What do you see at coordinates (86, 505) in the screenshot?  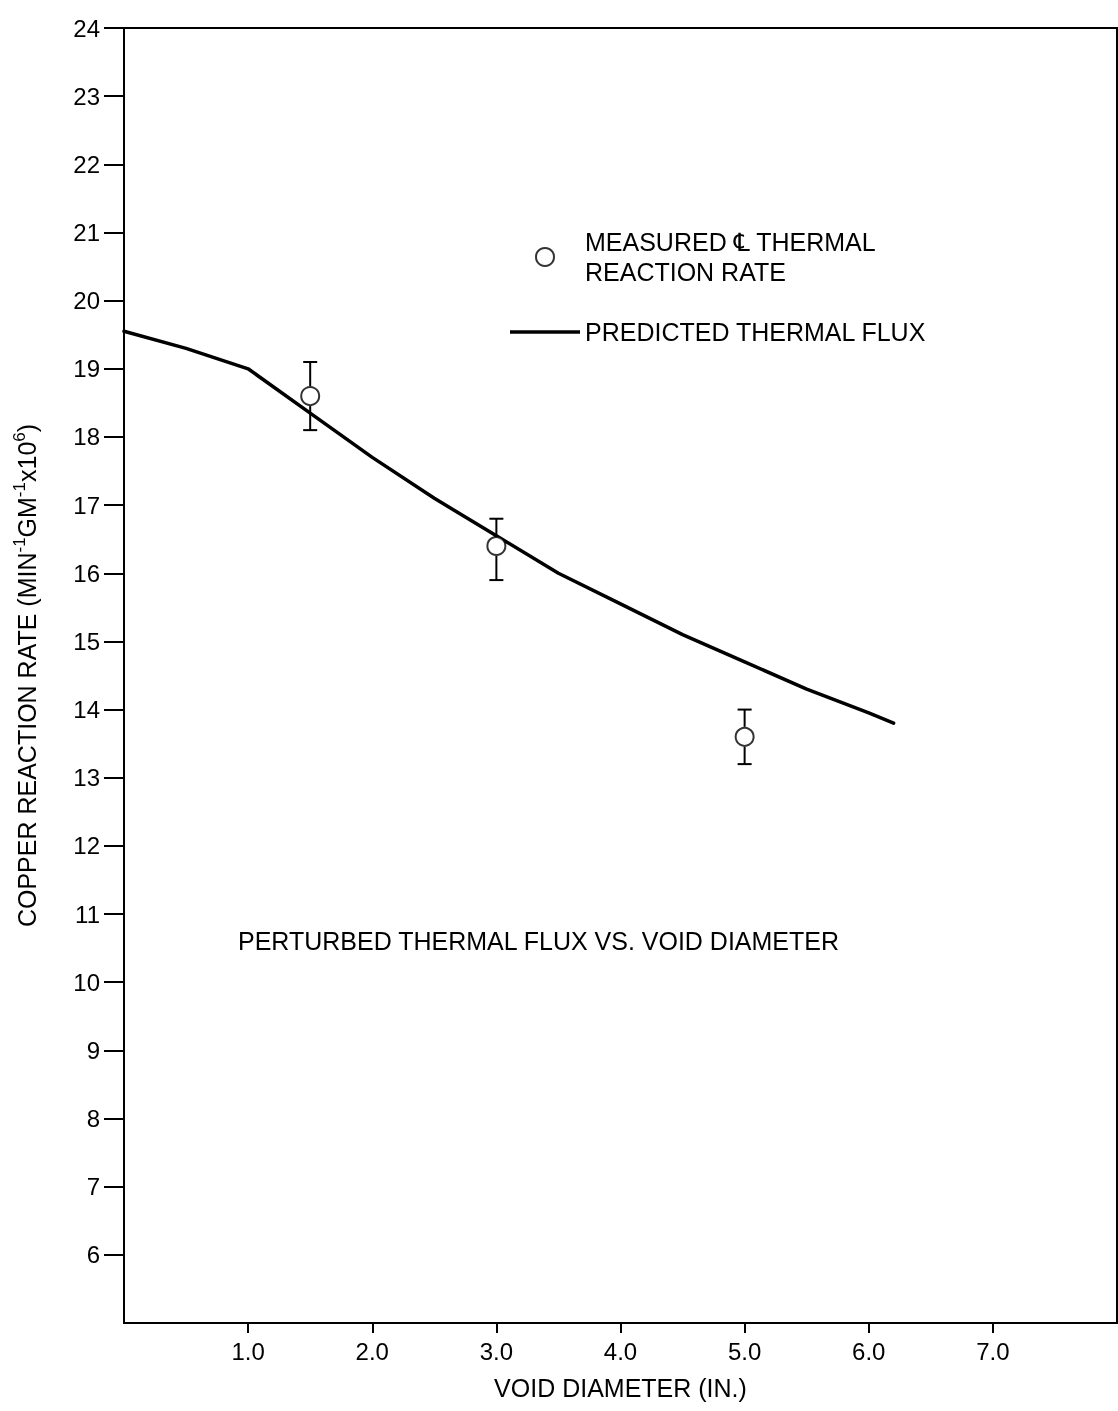 I see `y-tick-label: 17` at bounding box center [86, 505].